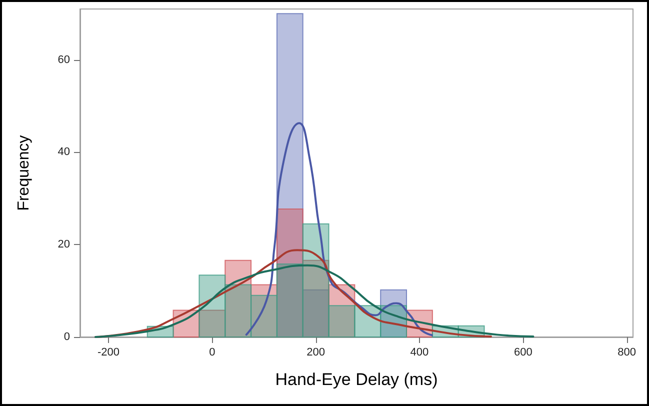 Image resolution: width=649 pixels, height=406 pixels. Describe the element at coordinates (356, 379) in the screenshot. I see `x-axis-title: Hand-Eye Delay (ms)` at that location.